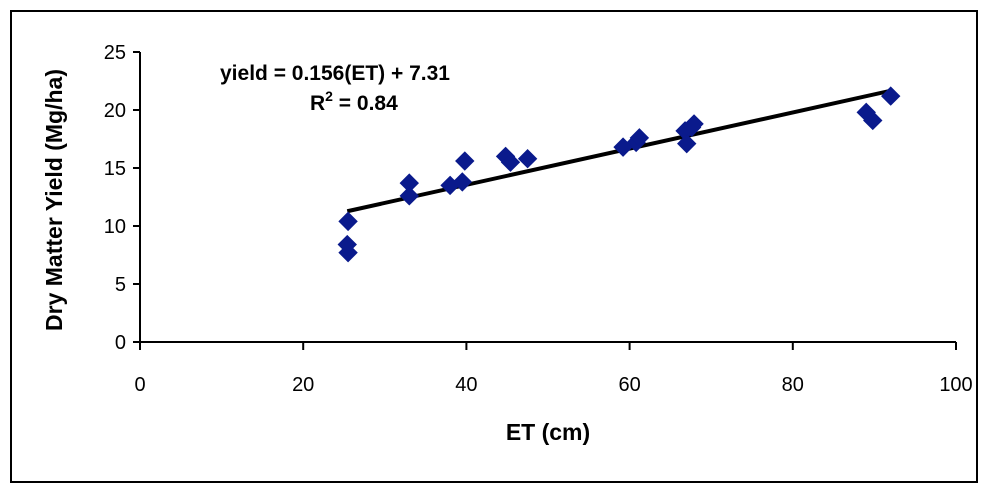  I want to click on y-tick-label: 0, so click(120, 343).